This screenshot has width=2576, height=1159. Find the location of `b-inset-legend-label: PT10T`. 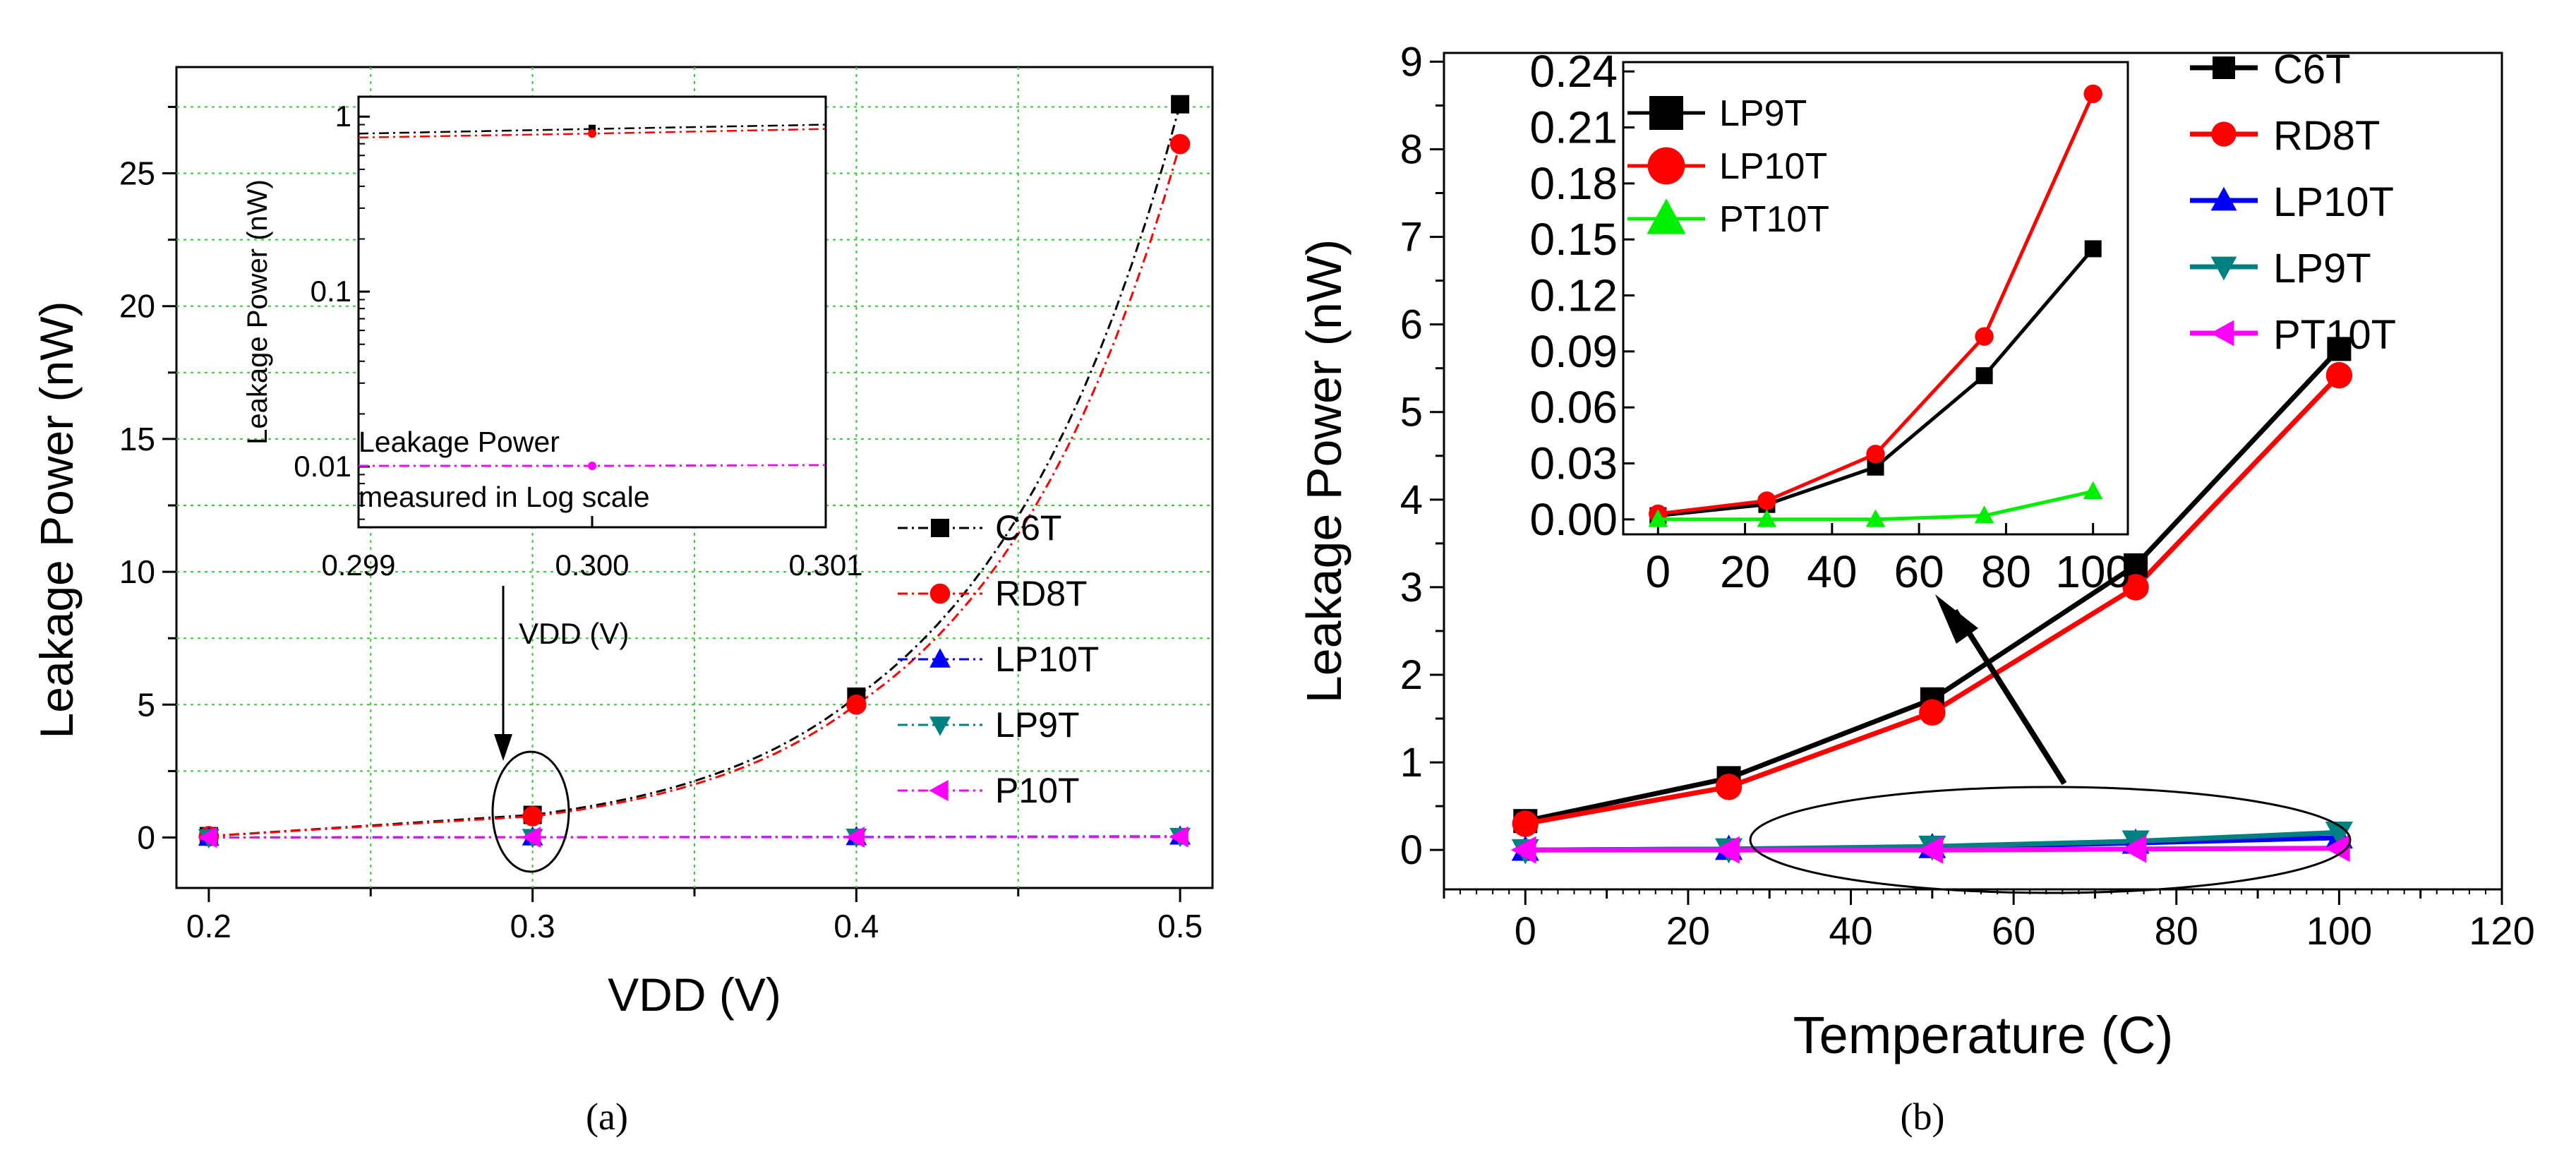

b-inset-legend-label: PT10T is located at coordinates (1774, 220).